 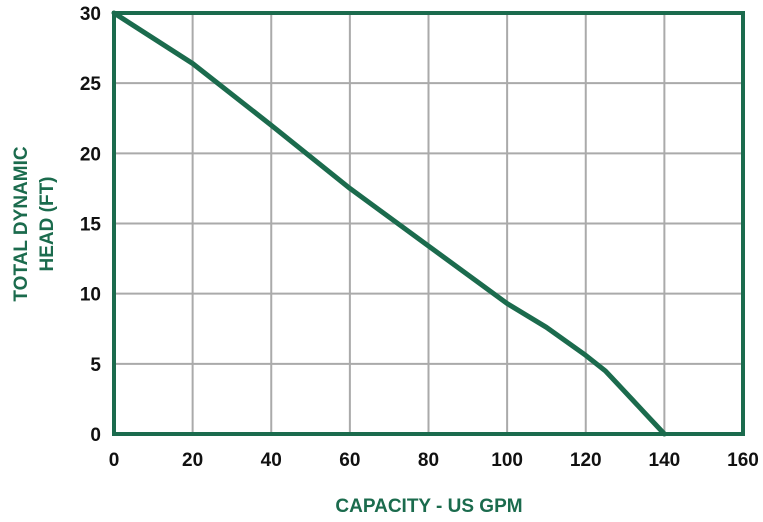 I want to click on x-tick-labels: 0 20 40 60 80 100 120 140 160, so click(x=434, y=460).